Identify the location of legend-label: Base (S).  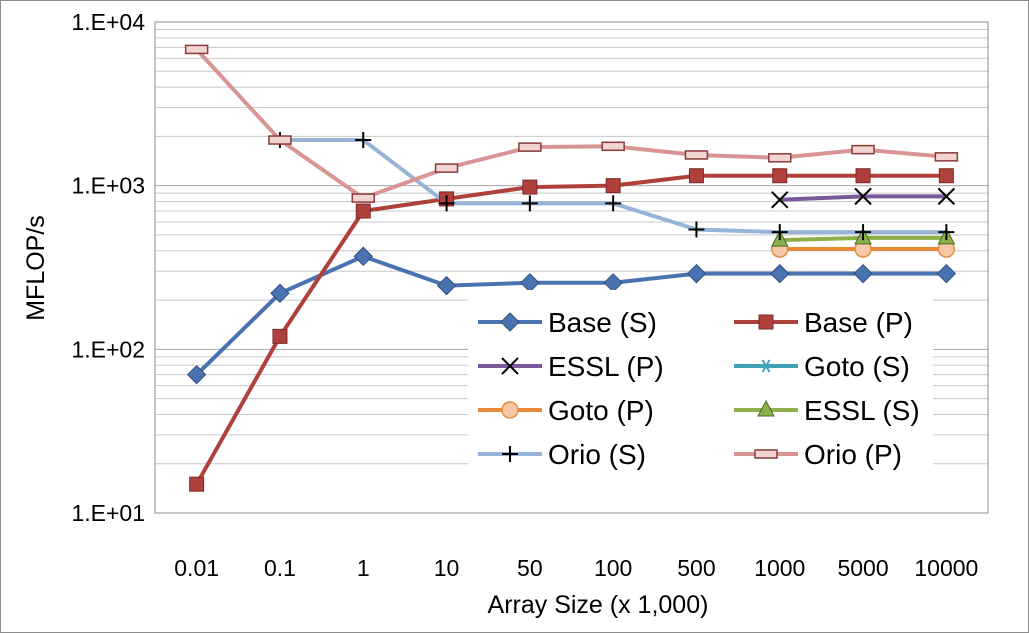
(602, 322).